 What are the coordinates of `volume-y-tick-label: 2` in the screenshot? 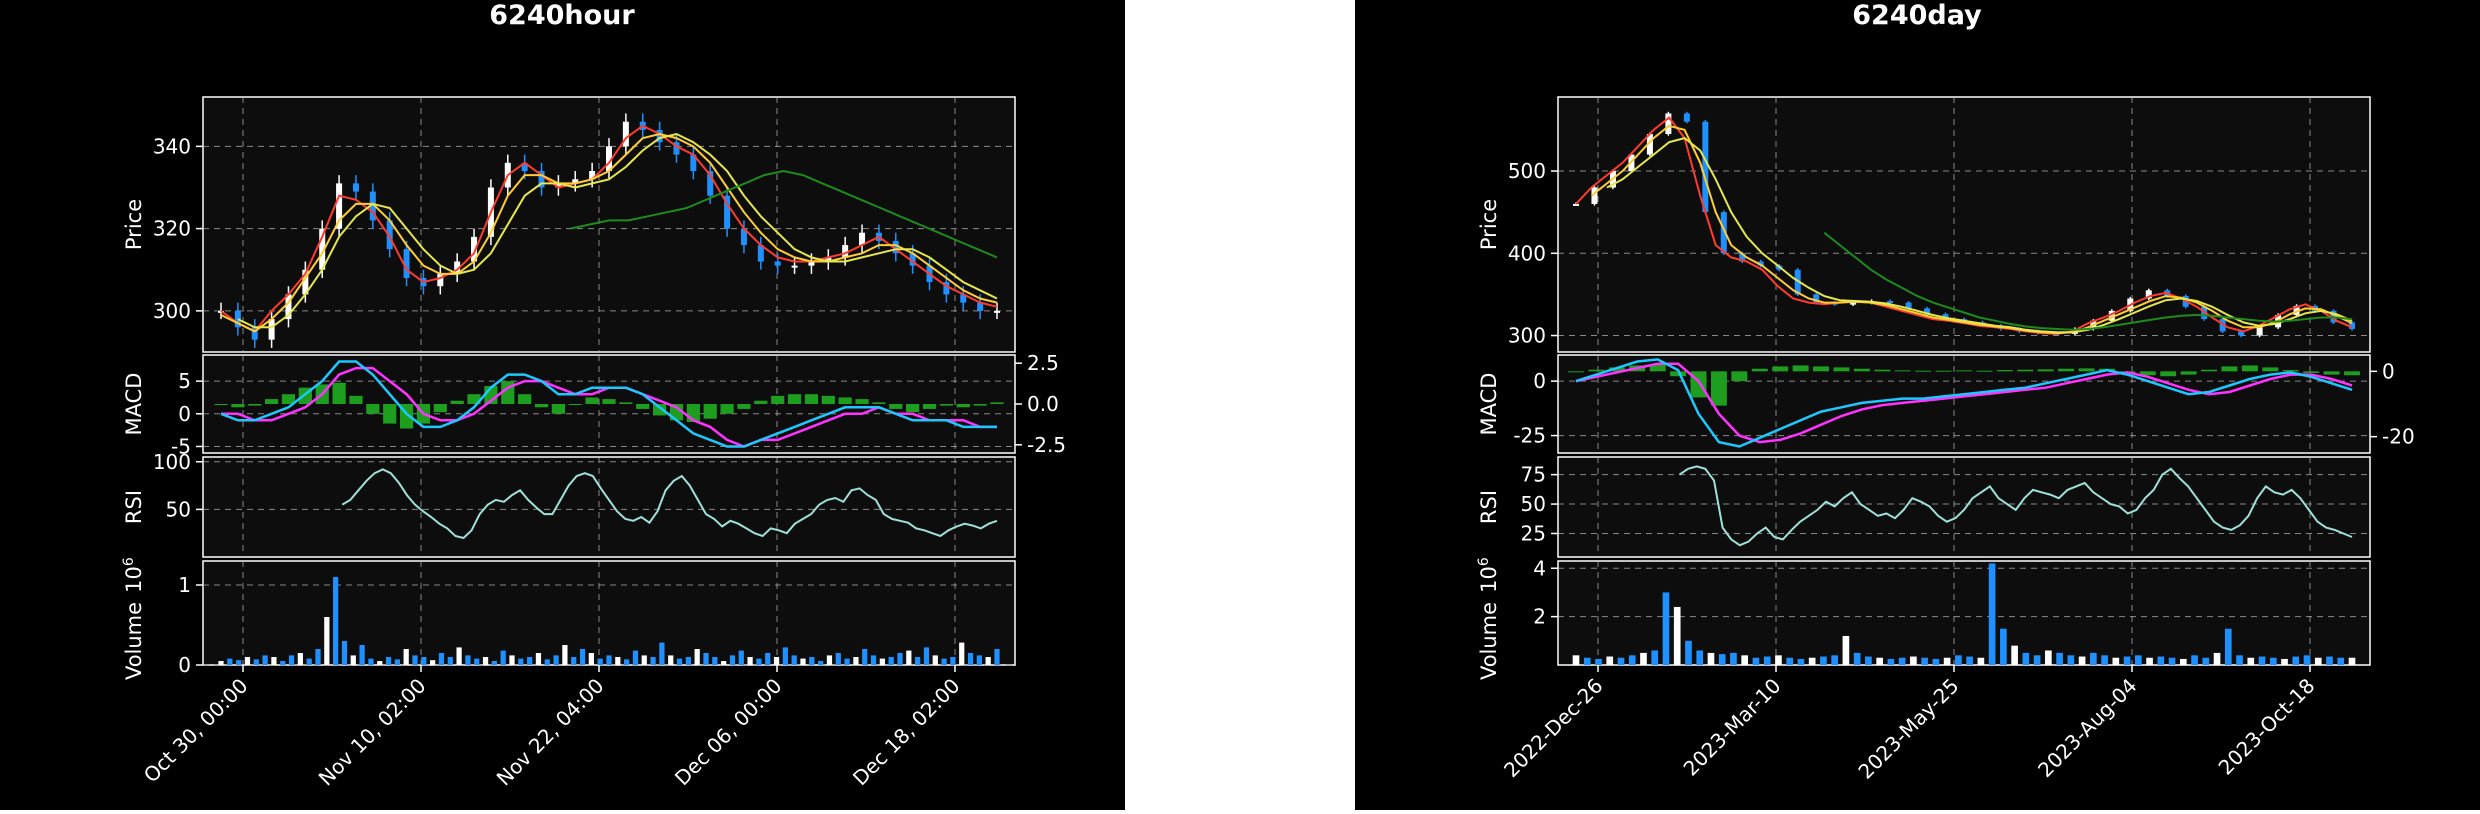 It's located at (1539, 617).